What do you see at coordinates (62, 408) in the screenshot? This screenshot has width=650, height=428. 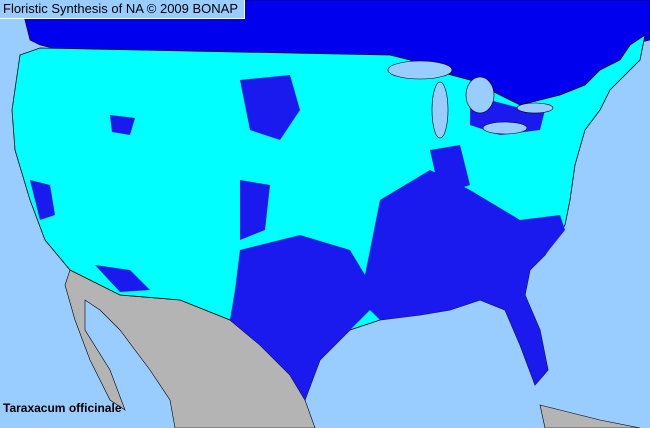 I see `species-label: Taraxacum officinale` at bounding box center [62, 408].